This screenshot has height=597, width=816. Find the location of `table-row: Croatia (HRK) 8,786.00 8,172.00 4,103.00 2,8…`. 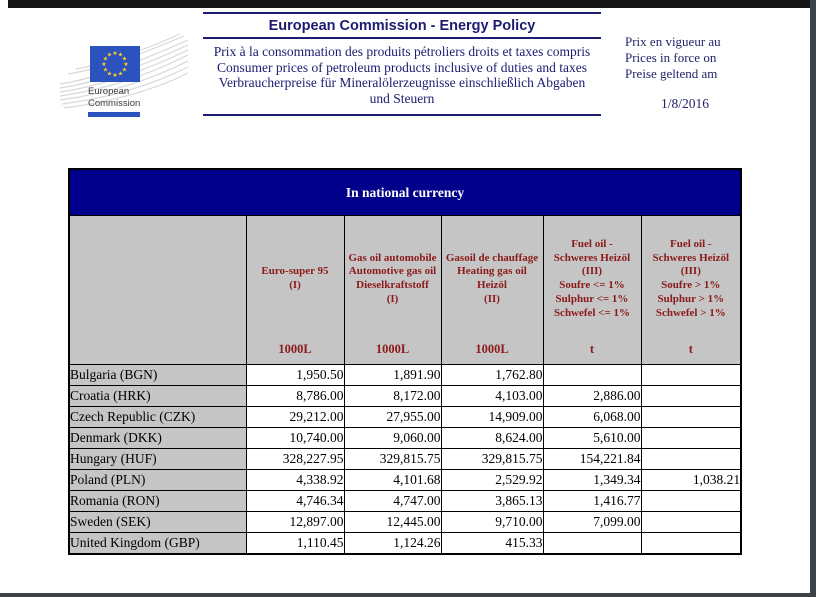

table-row: Croatia (HRK) 8,786.00 8,172.00 4,103.00 2,8… is located at coordinates (405, 396).